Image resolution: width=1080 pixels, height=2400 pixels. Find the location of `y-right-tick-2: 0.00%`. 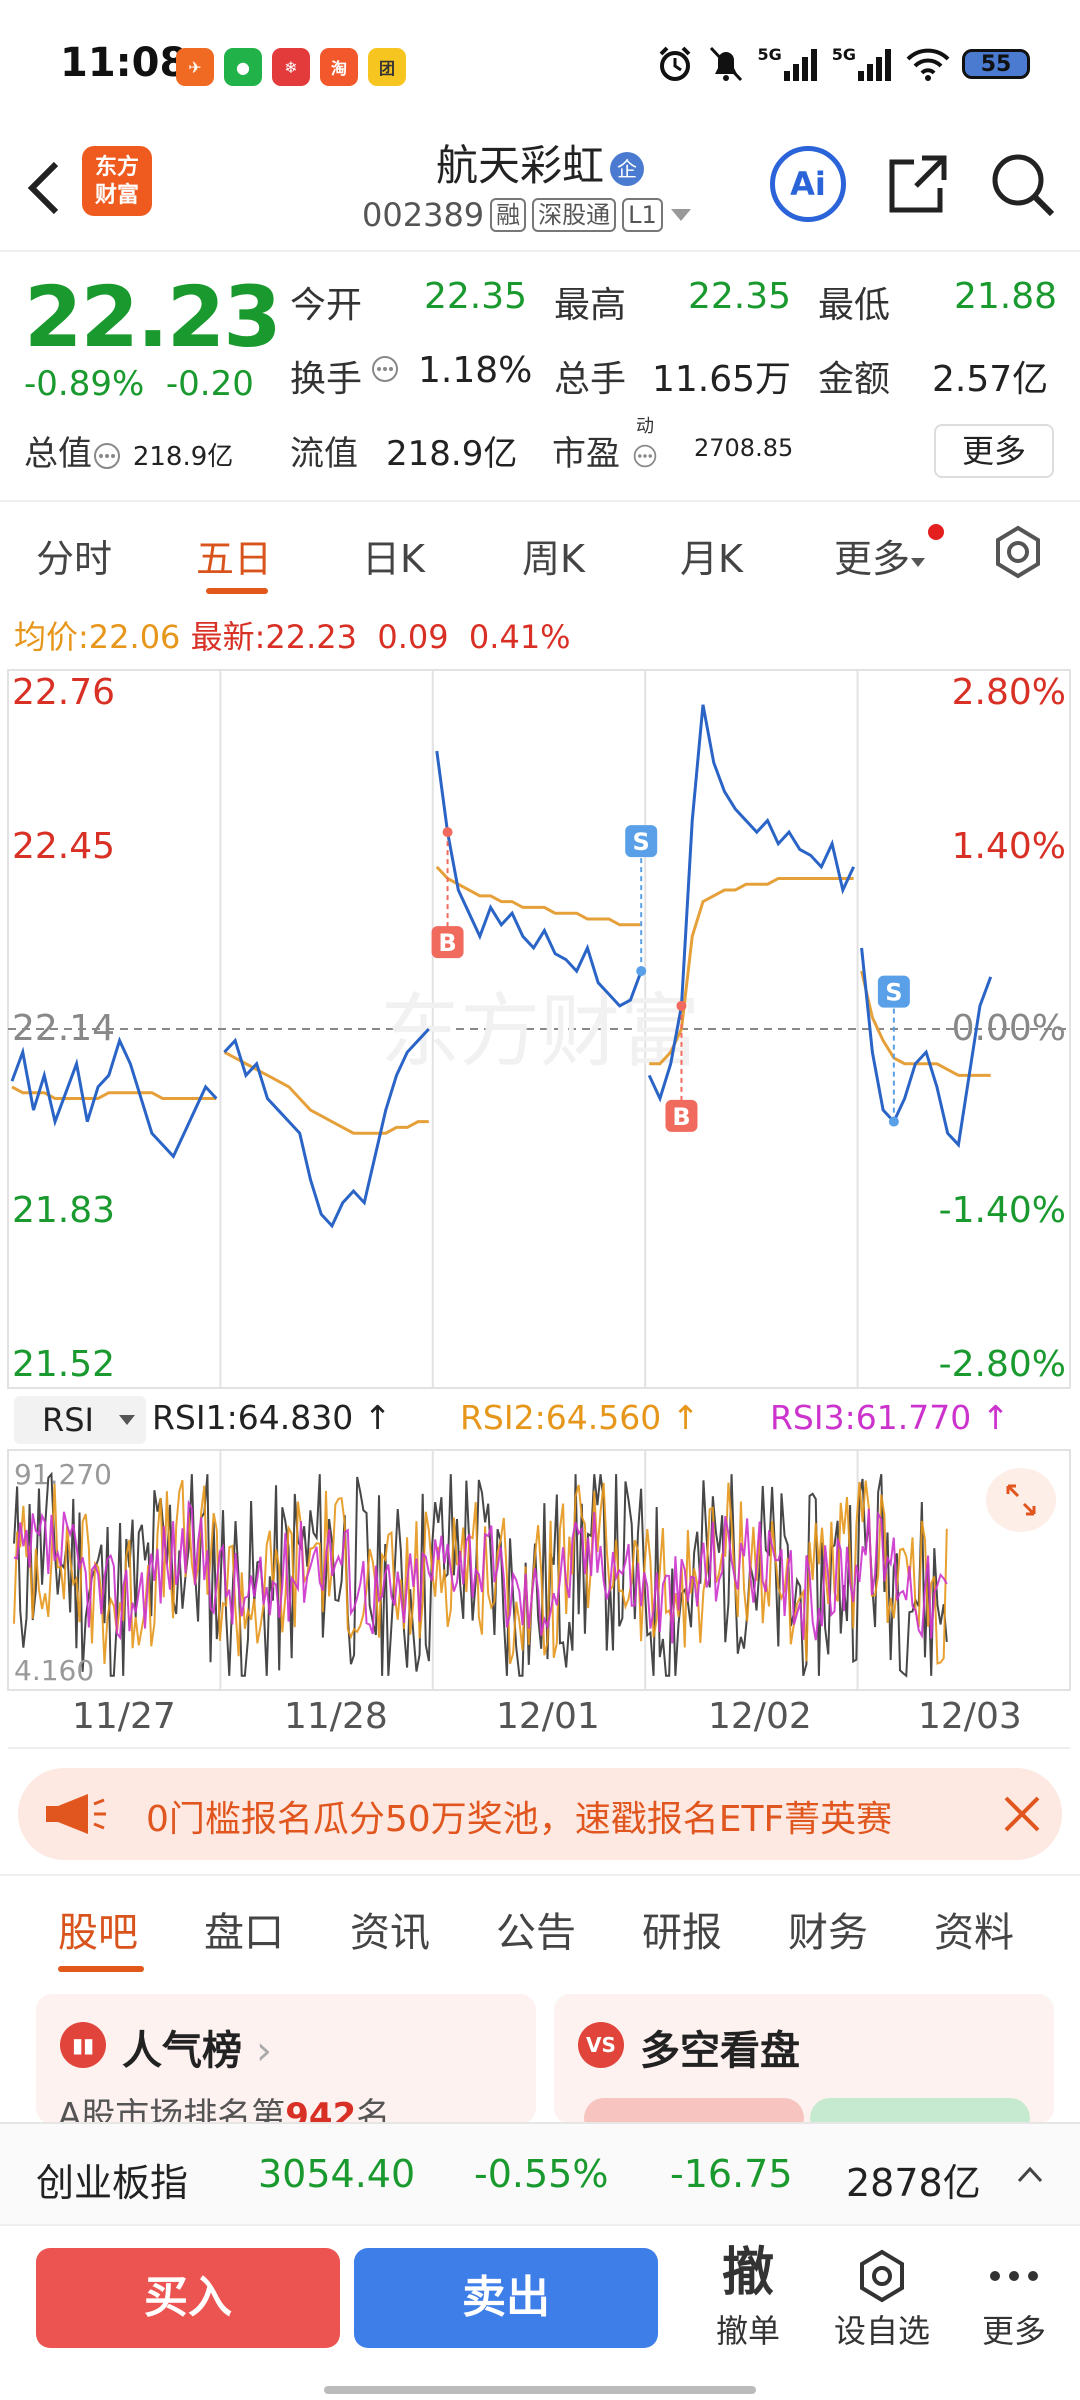

y-right-tick-2: 0.00% is located at coordinates (1008, 1028).